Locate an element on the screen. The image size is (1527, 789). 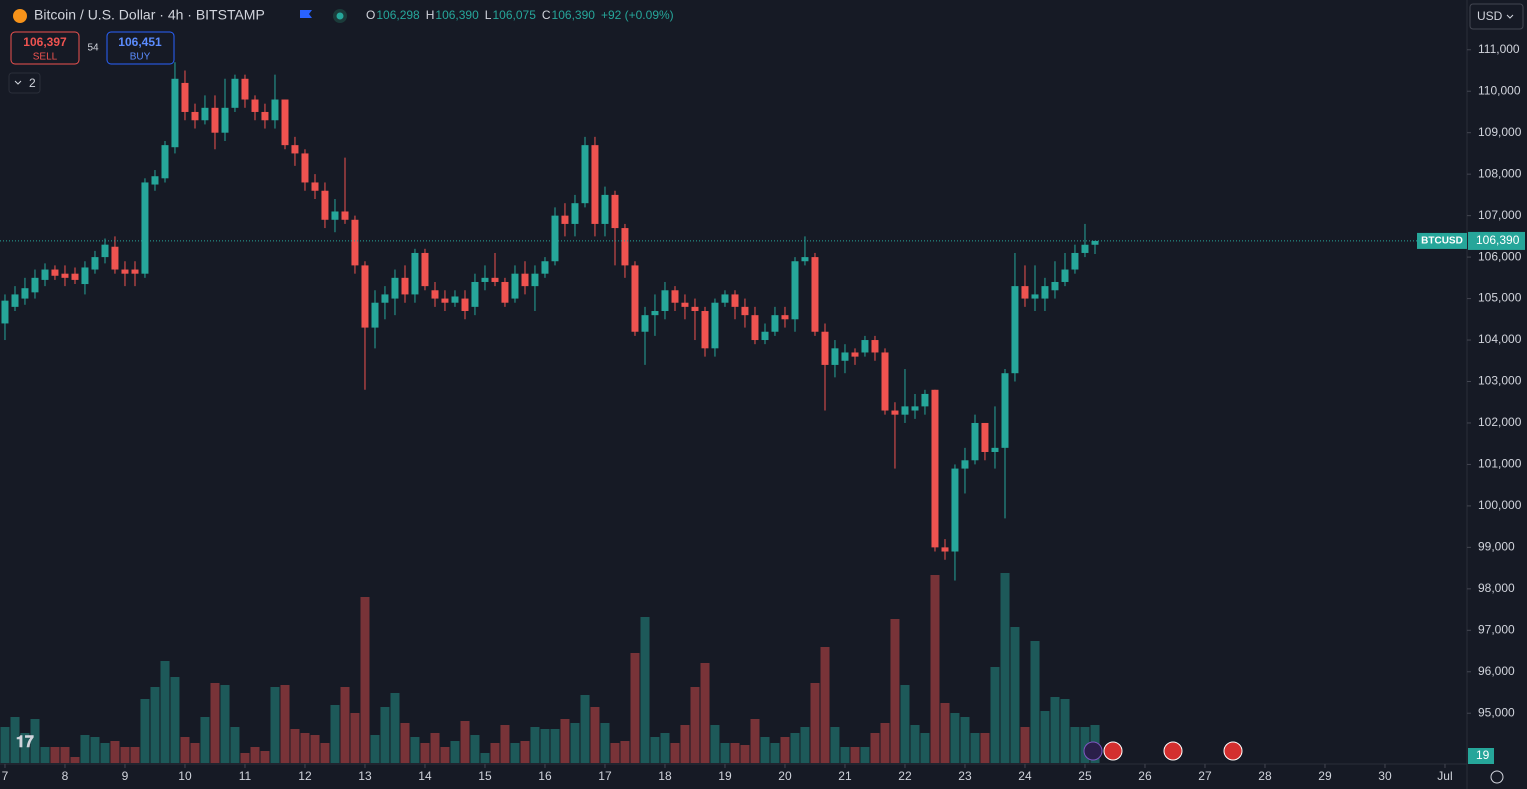
x-tick-label: 10 is located at coordinates (185, 776).